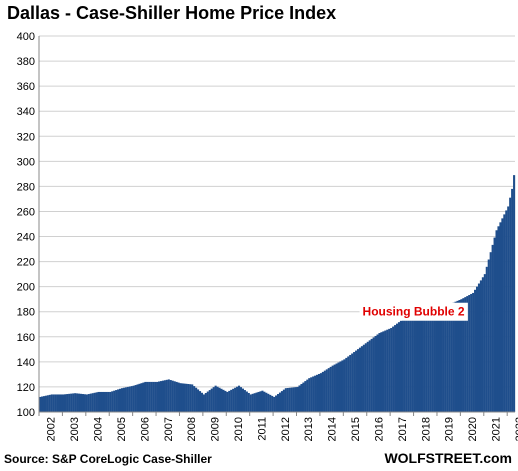 The width and height of the screenshot is (518, 471). What do you see at coordinates (262, 429) in the screenshot?
I see `x-tick-label: 2011` at bounding box center [262, 429].